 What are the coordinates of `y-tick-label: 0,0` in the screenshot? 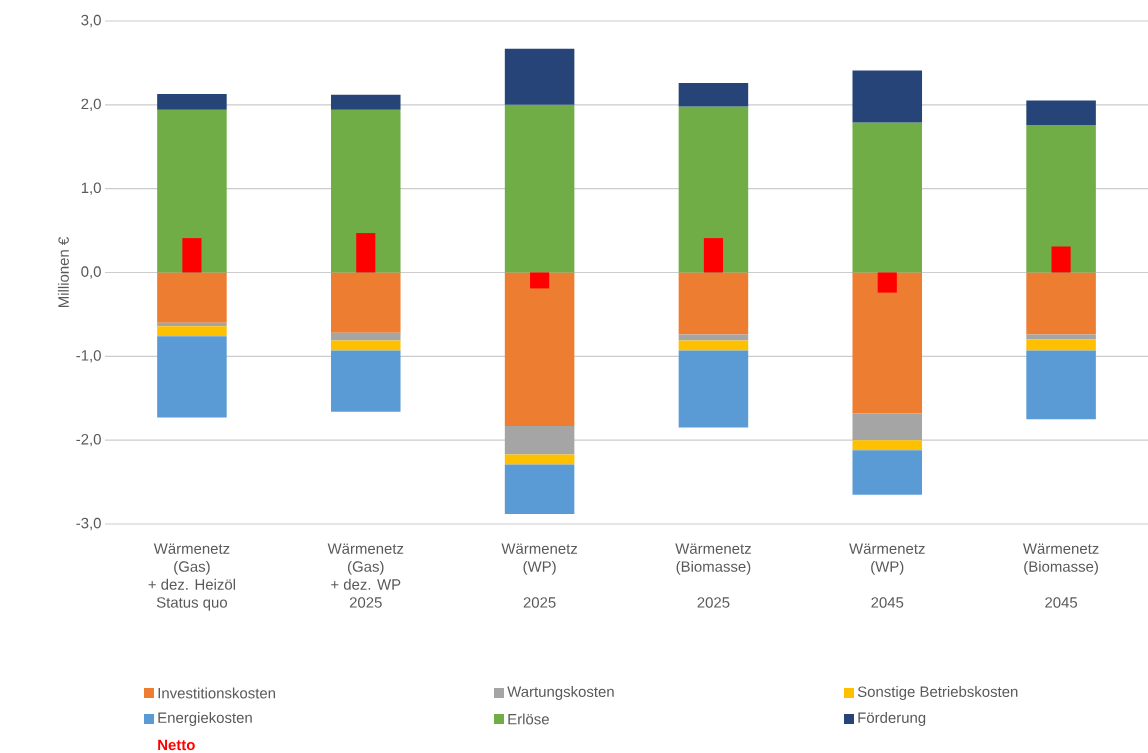 It's located at (91, 272).